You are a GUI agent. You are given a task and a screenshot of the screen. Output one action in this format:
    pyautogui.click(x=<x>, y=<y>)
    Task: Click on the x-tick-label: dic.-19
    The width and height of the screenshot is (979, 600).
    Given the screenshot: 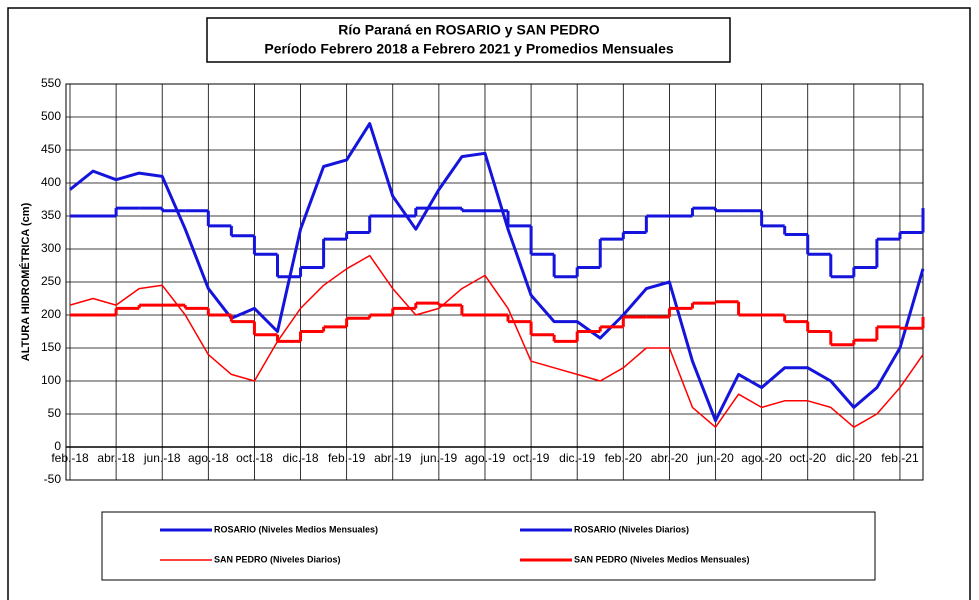 What is the action you would take?
    pyautogui.click(x=577, y=458)
    